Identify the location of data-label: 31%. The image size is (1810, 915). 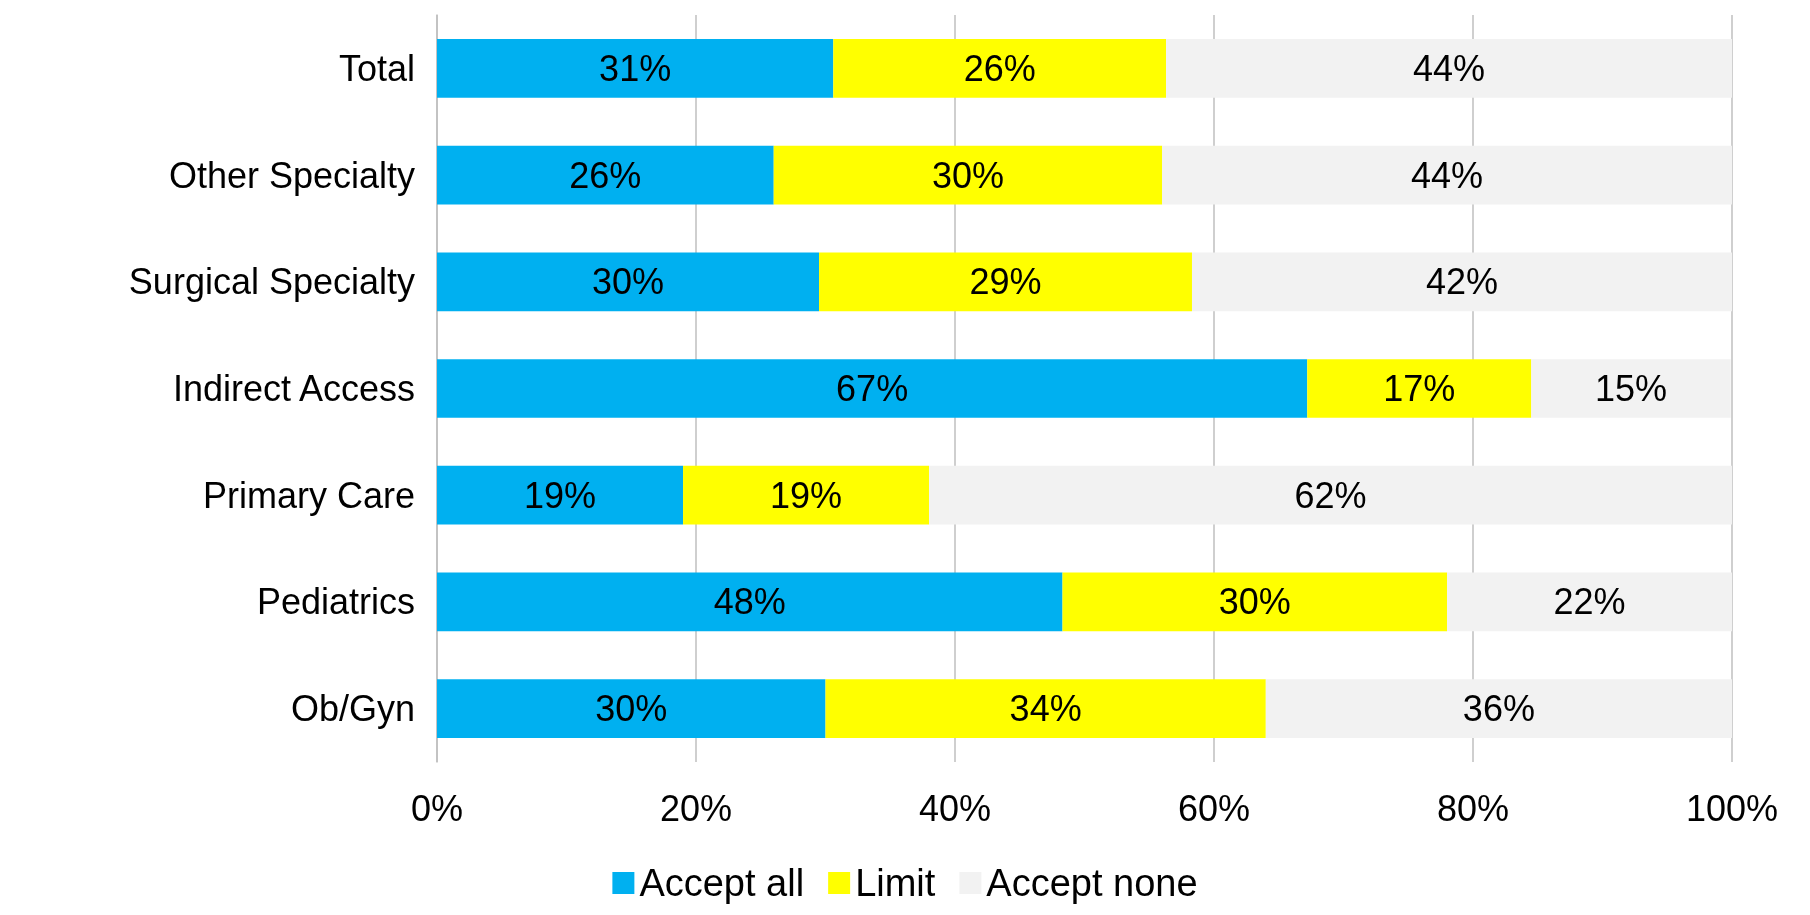
(635, 68).